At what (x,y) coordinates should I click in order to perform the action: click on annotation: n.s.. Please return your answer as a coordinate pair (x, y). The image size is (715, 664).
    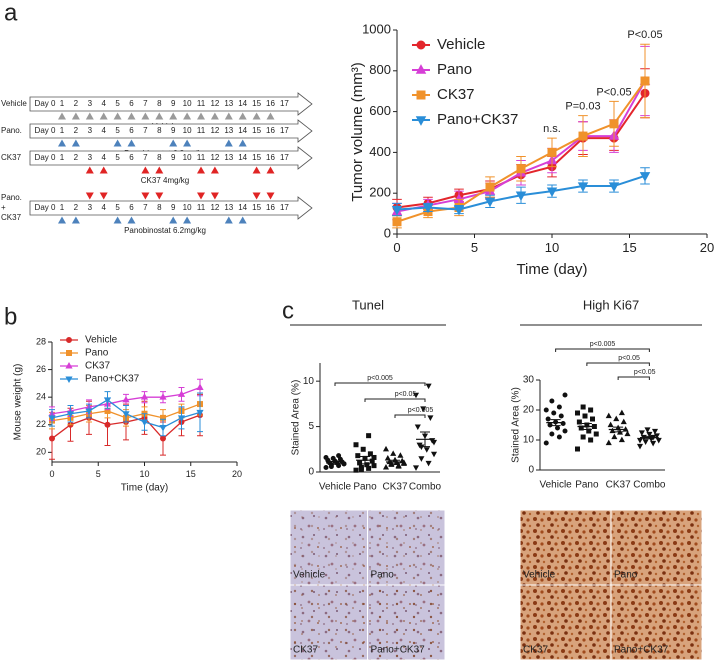
    Looking at the image, I should click on (552, 129).